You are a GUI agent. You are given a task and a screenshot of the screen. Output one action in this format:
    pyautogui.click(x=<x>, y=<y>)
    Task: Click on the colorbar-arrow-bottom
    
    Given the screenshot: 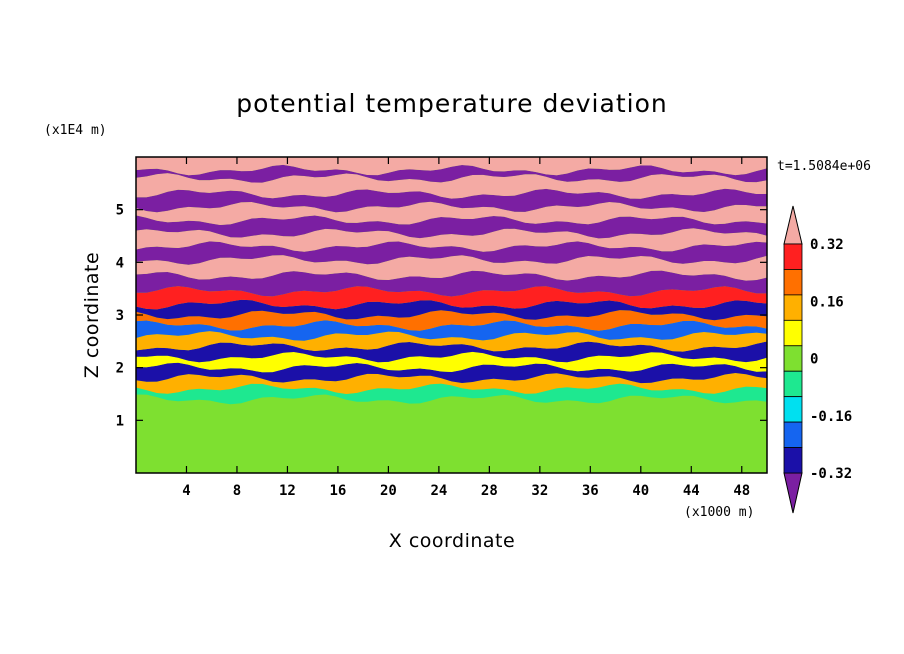 What is the action you would take?
    pyautogui.click(x=793, y=493)
    